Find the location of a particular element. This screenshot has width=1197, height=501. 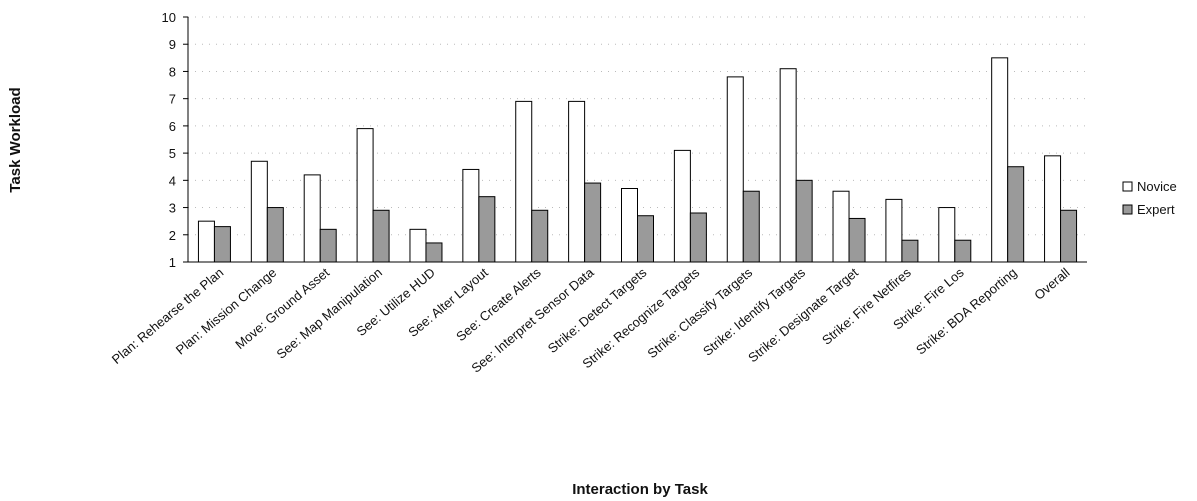

x-tick-label: Move: Ground Asset is located at coordinates (282, 308).